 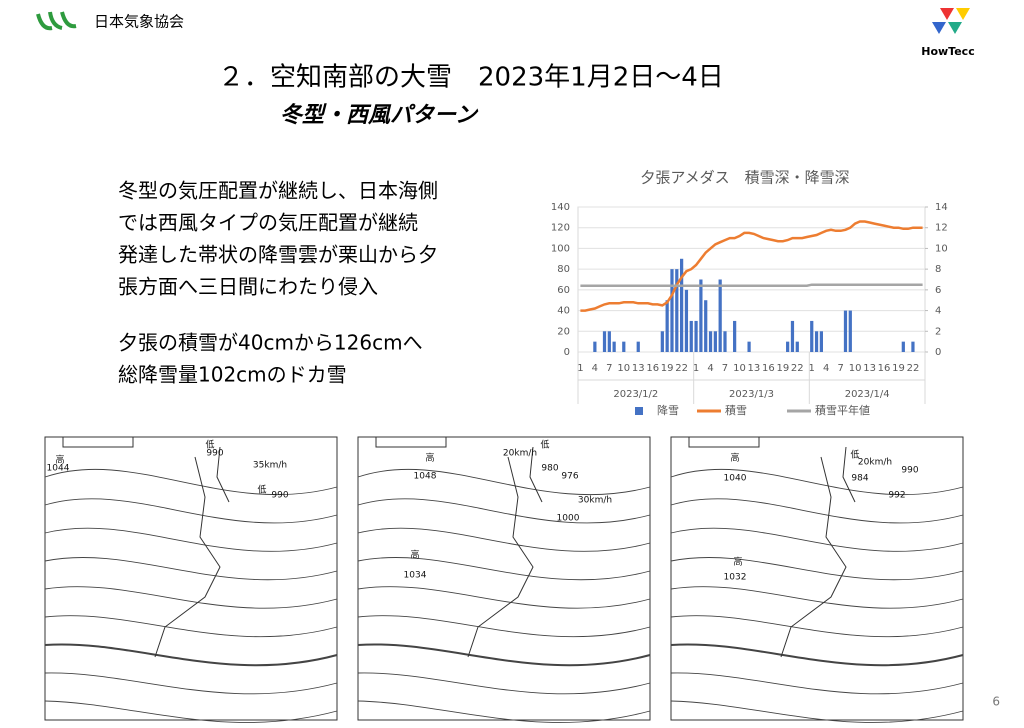 What do you see at coordinates (751, 285) in the screenshot?
I see `line` at bounding box center [751, 285].